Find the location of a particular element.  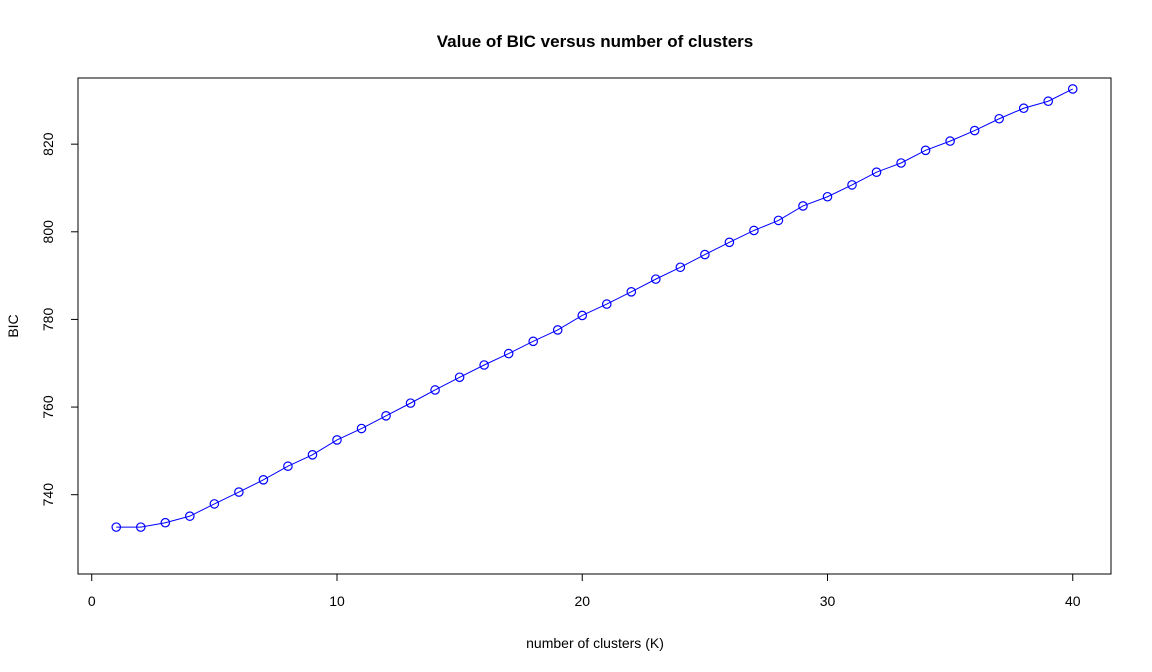

x-axis: 0 10 20 30 40 is located at coordinates (584, 591).